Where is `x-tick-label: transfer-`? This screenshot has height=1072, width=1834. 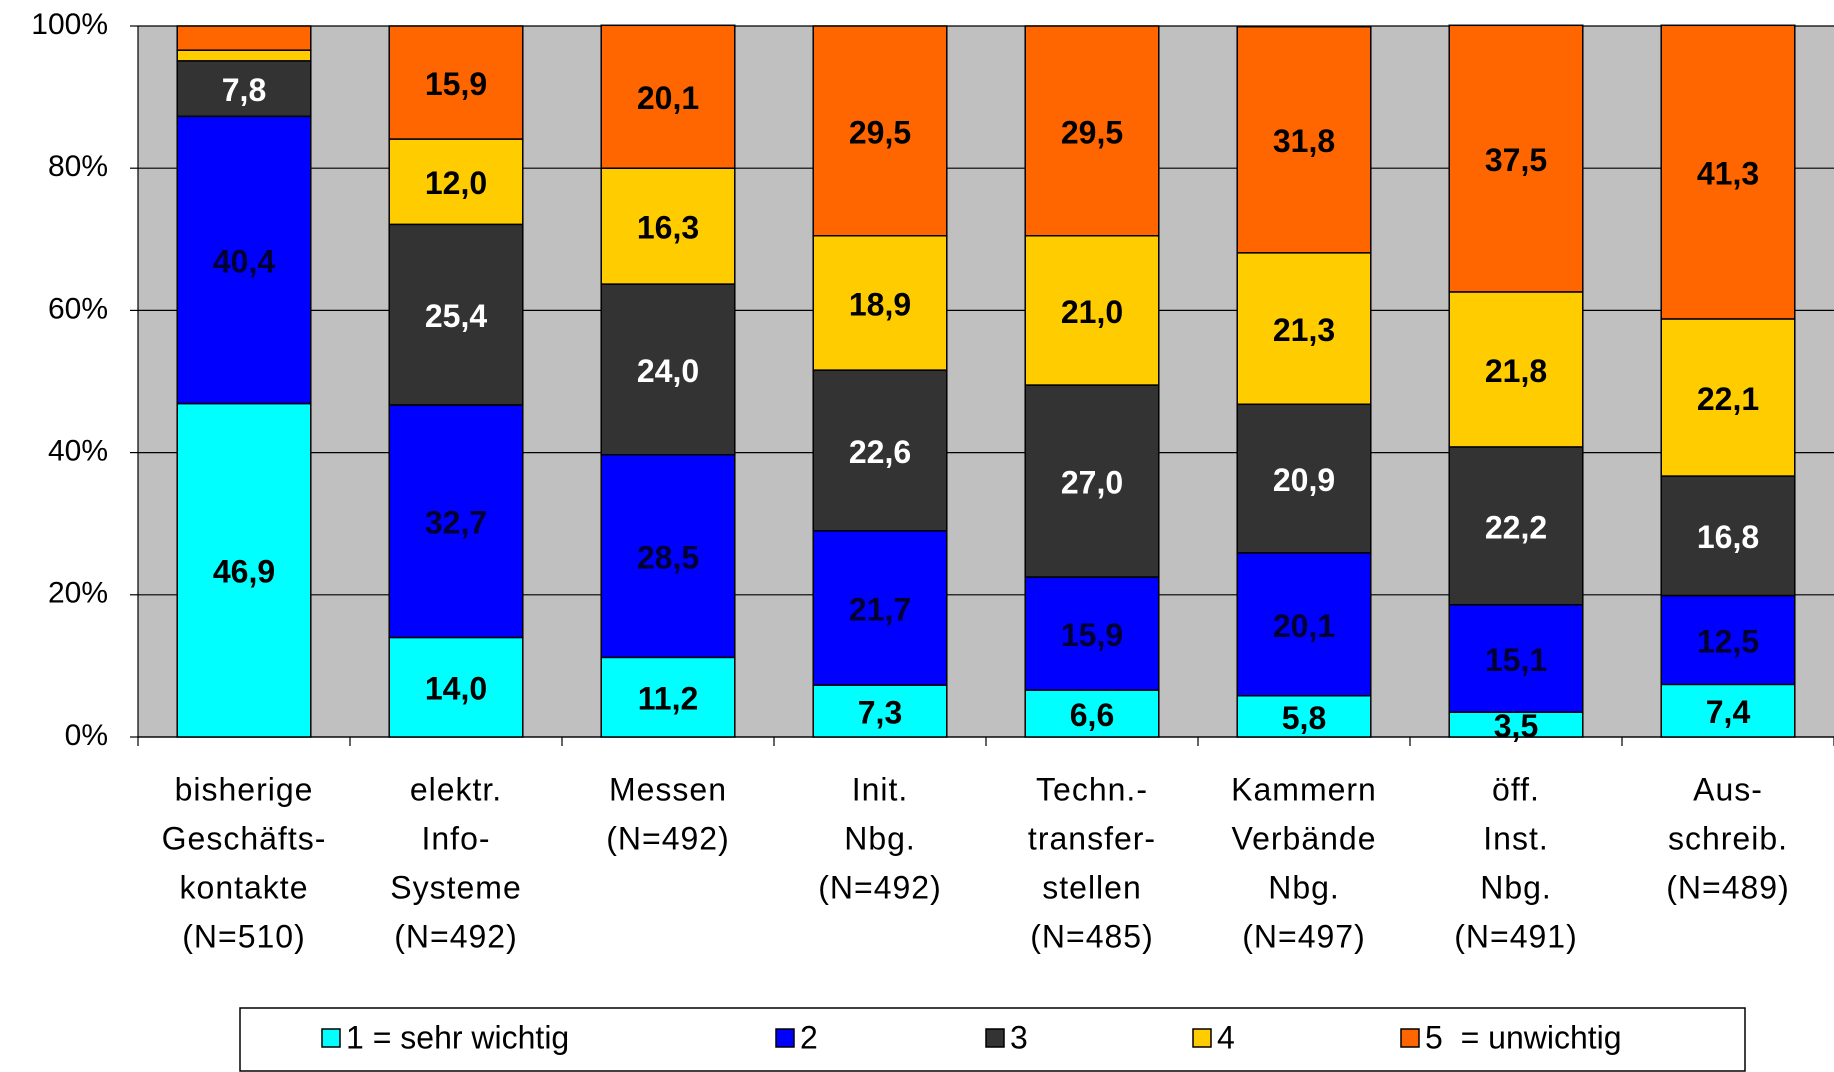 x-tick-label: transfer- is located at coordinates (1092, 838).